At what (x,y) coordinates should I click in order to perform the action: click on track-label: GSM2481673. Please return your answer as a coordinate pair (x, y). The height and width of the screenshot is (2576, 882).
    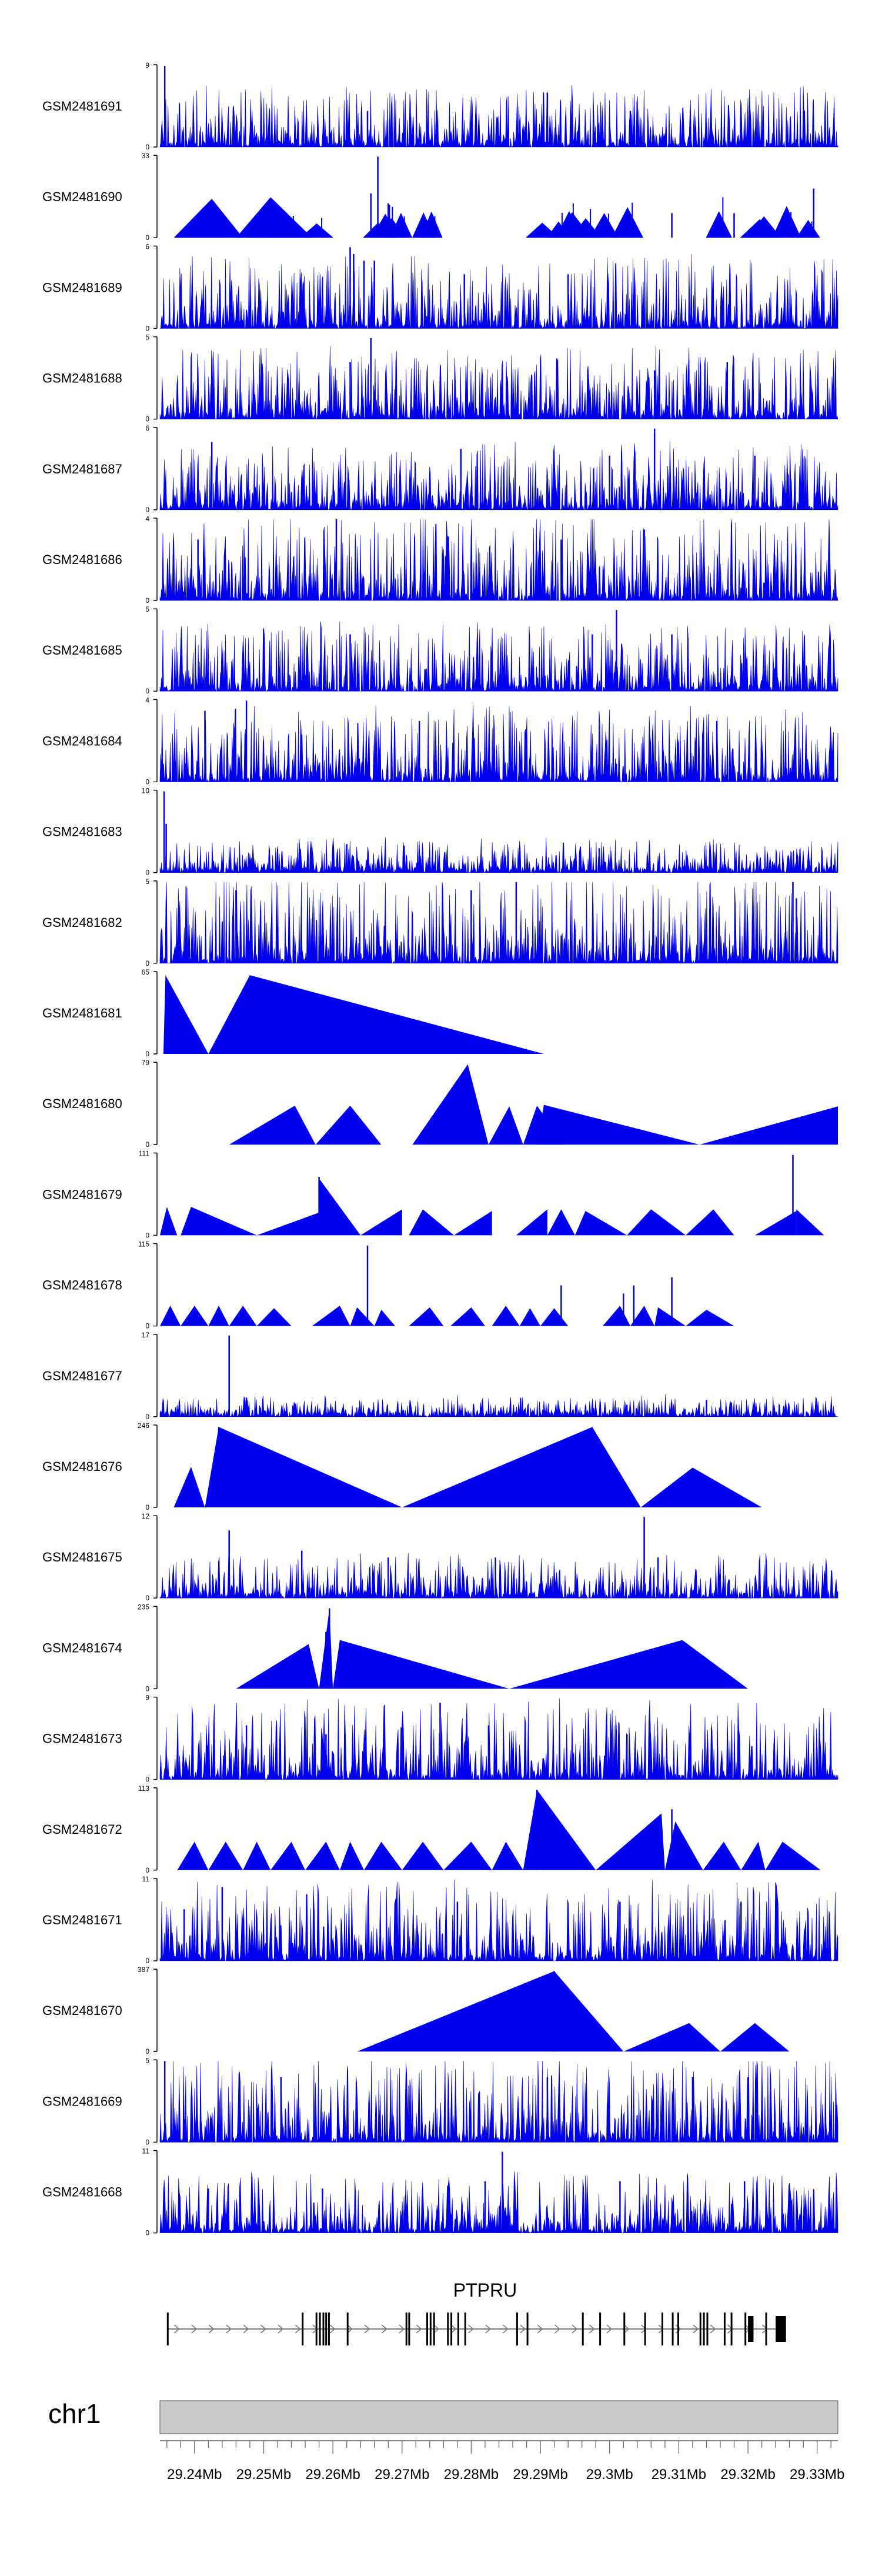
    Looking at the image, I should click on (82, 1738).